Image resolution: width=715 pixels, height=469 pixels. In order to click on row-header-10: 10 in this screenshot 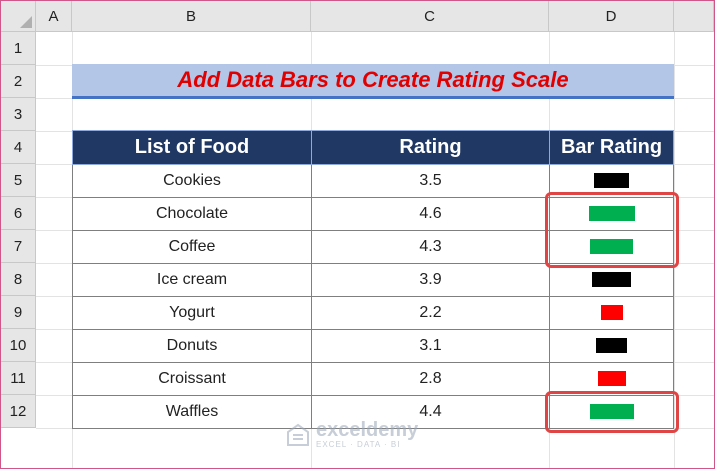, I will do `click(18, 345)`.